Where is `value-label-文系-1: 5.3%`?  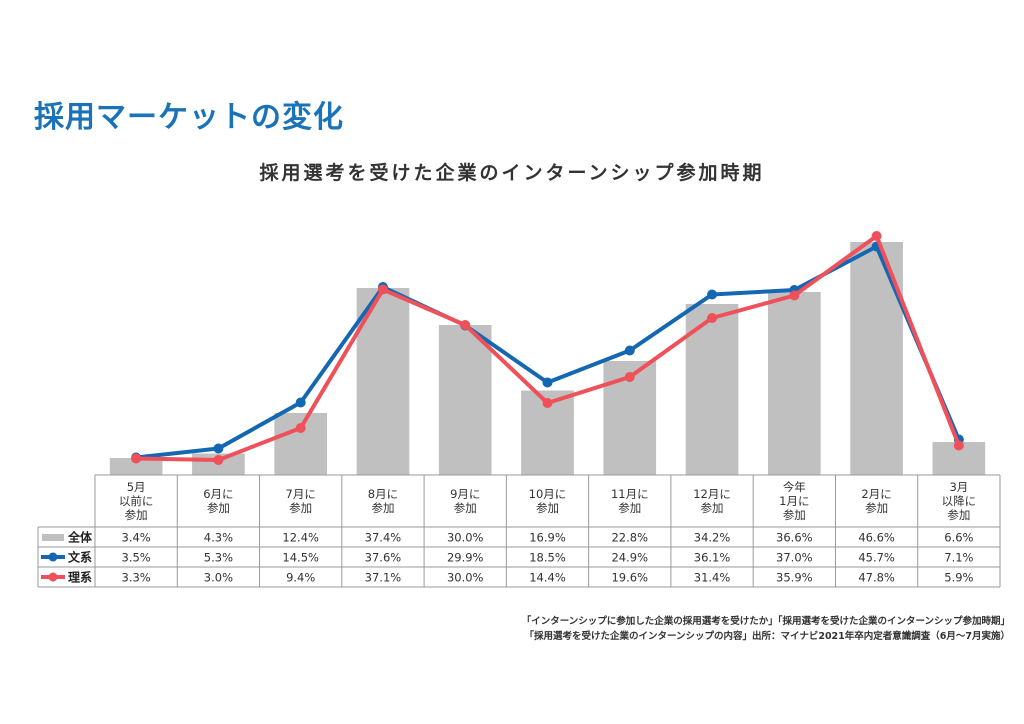
value-label-文系-1: 5.3% is located at coordinates (218, 558).